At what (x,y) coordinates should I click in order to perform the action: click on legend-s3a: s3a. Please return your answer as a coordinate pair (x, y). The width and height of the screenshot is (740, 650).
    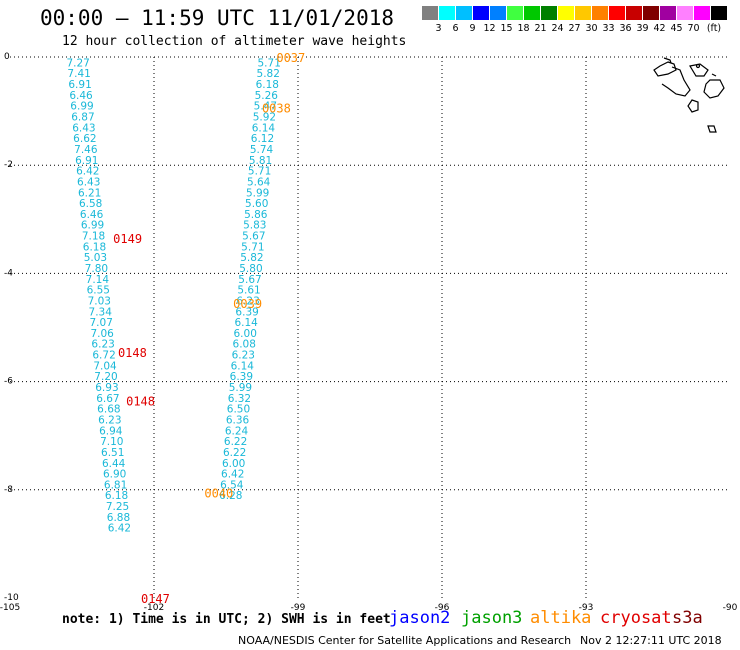
    Looking at the image, I should click on (687, 618).